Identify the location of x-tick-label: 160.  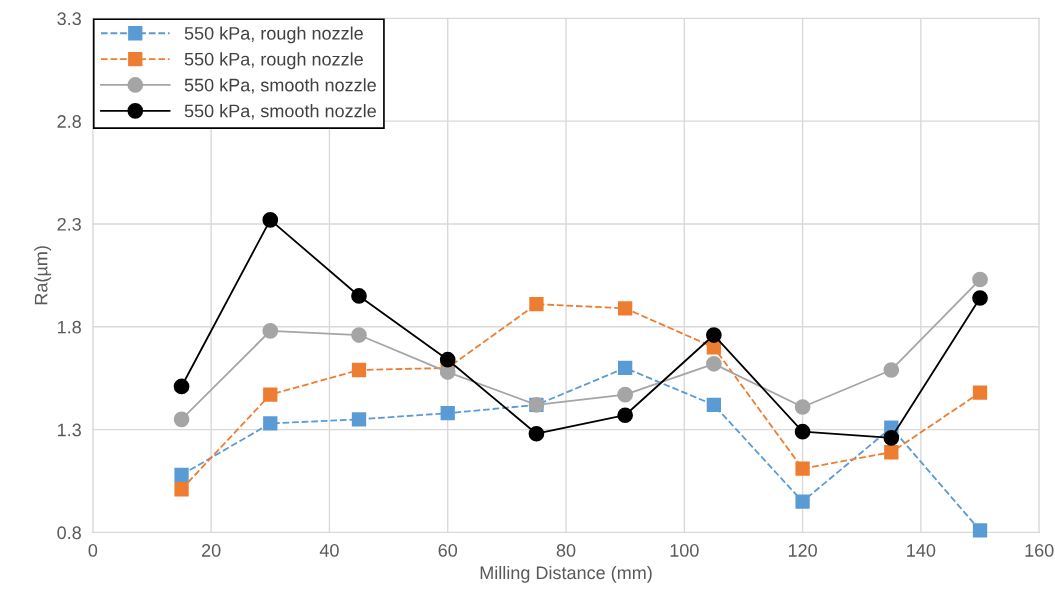
(1039, 550).